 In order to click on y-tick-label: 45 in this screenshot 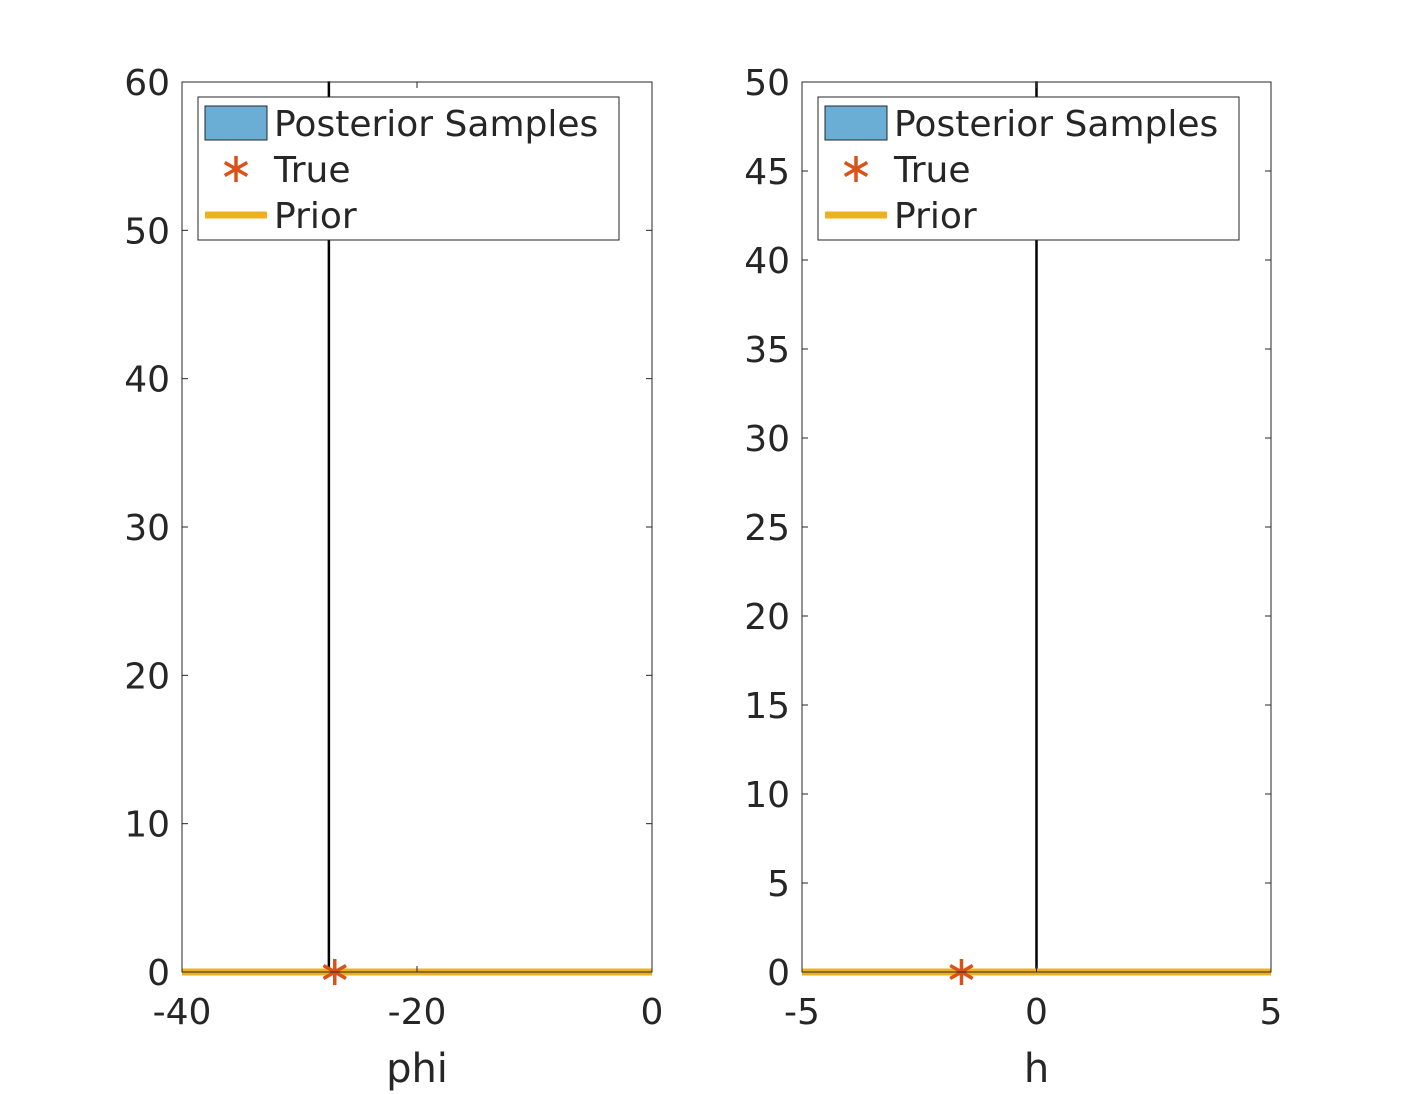, I will do `click(767, 172)`.